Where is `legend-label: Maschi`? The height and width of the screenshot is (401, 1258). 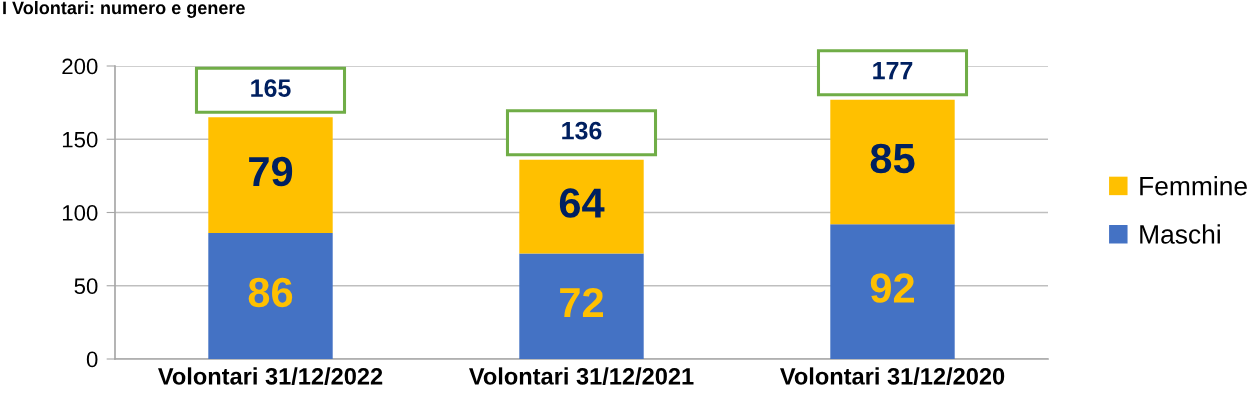
legend-label: Maschi is located at coordinates (1180, 234).